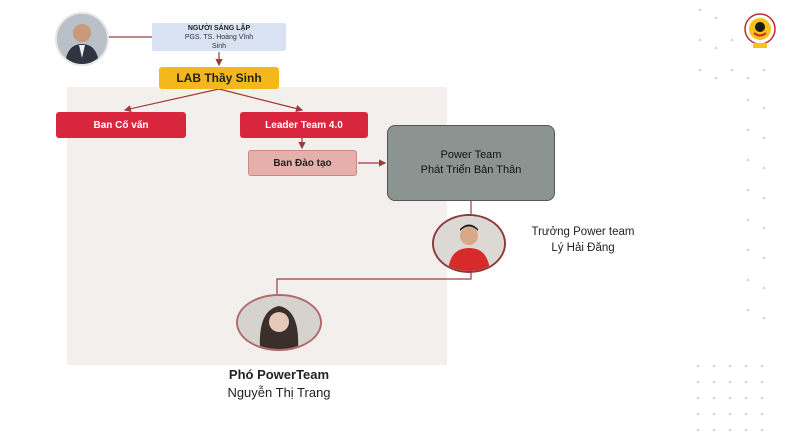  Describe the element at coordinates (471, 170) in the screenshot. I see `power-team-line2: Phát Triển Bản Thân` at that location.